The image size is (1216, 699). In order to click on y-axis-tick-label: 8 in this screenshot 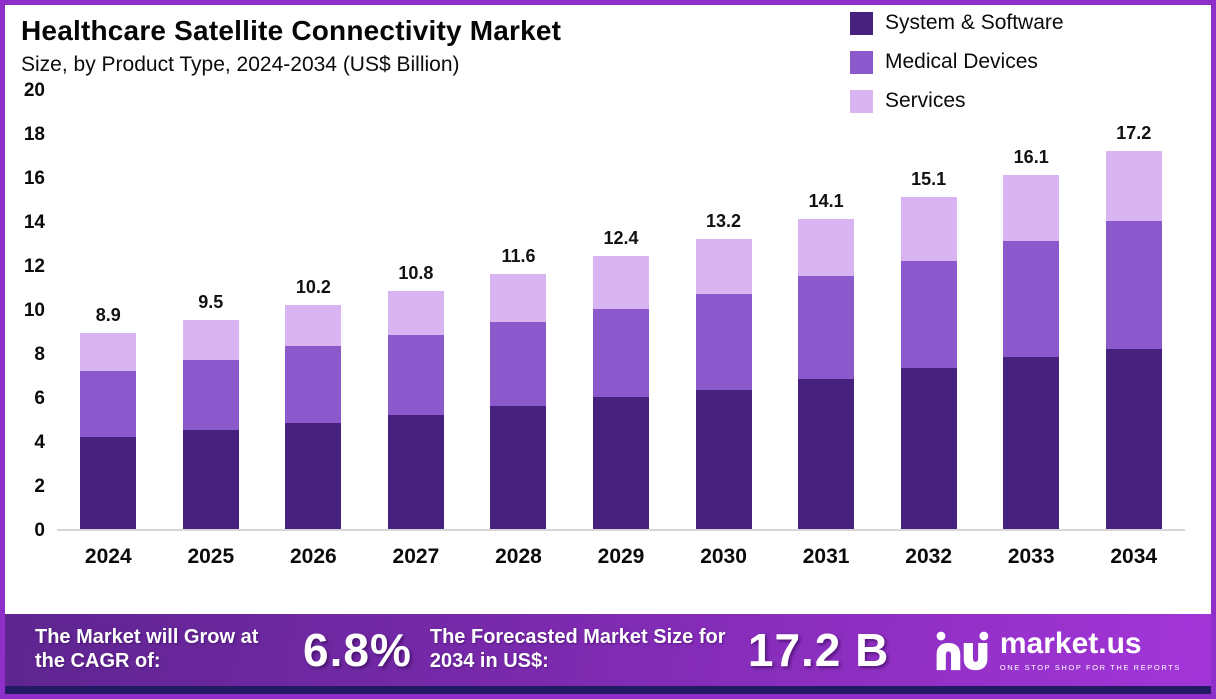, I will do `click(39, 354)`.